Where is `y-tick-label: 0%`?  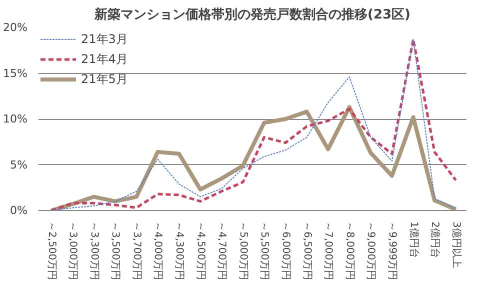
y-tick-label: 0% is located at coordinates (19, 210).